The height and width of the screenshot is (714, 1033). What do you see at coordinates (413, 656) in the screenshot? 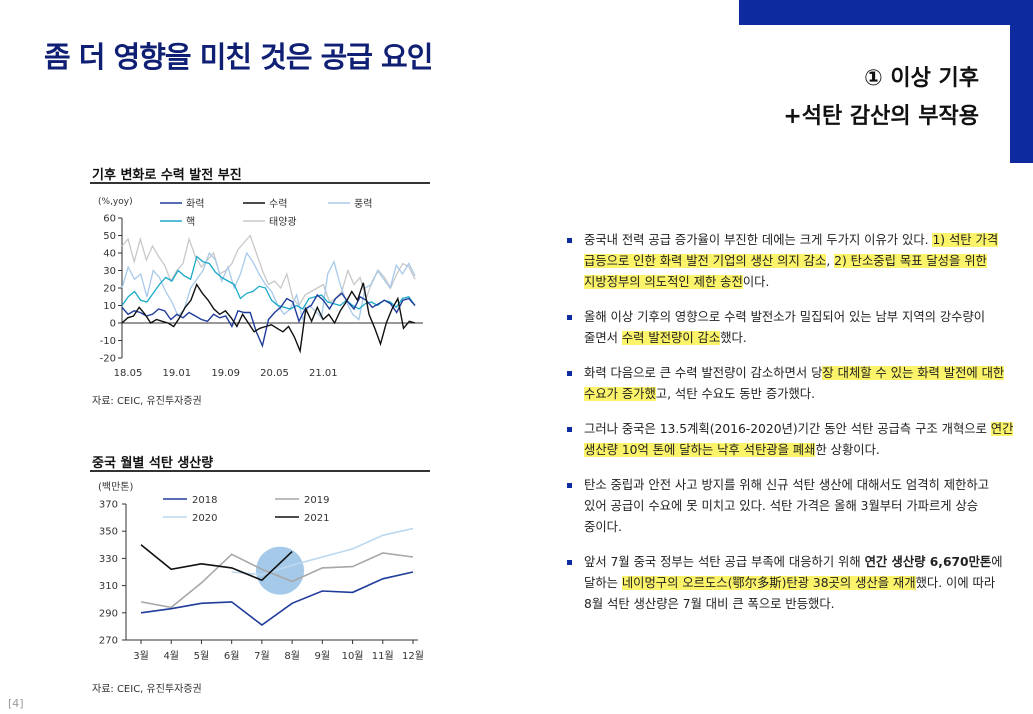
I see `x-tick-label: 12월` at bounding box center [413, 656].